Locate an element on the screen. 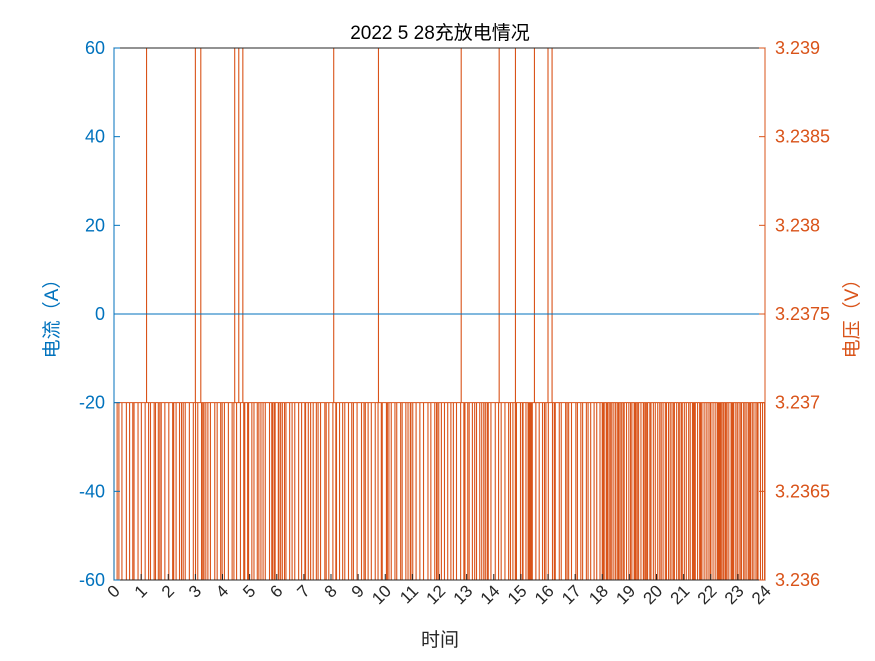  right-y-axis-ticks: 3.236 3.2365 3.237 3.2375 3.238 3.2385 3.239 is located at coordinates (794, 314).